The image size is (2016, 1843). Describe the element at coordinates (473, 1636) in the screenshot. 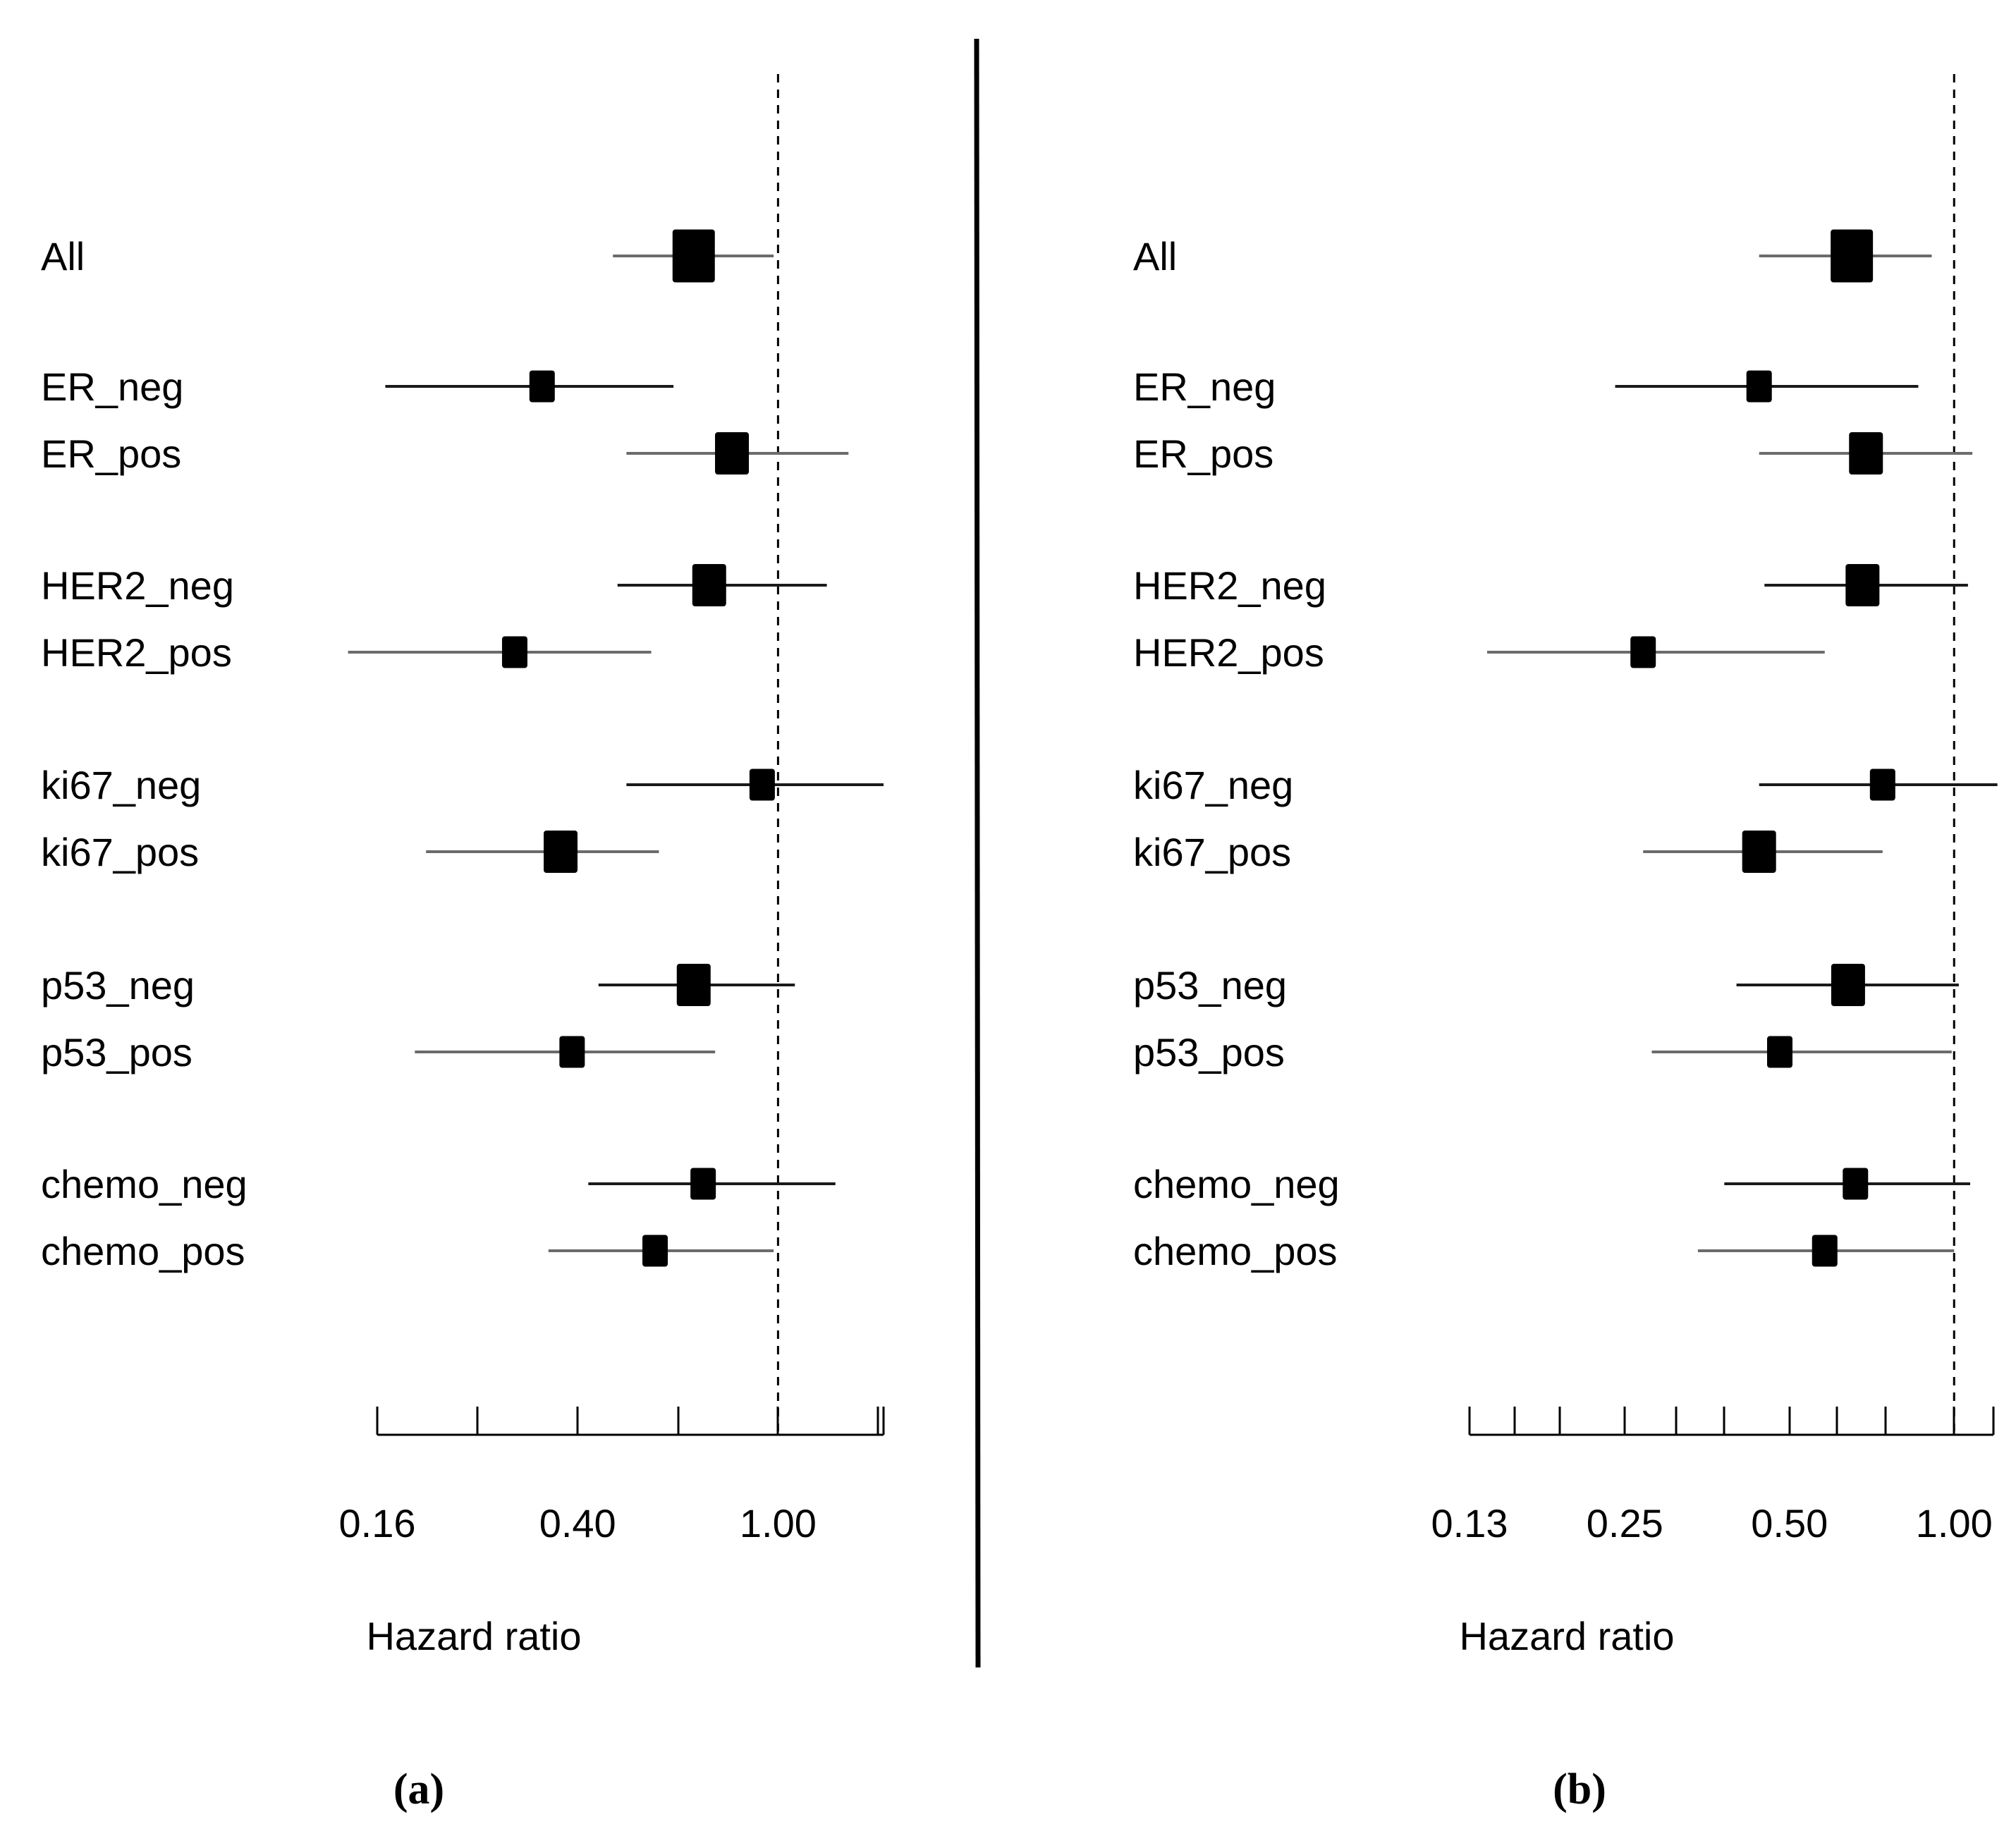

I see `panel-a-xlabel: Hazard ratio` at that location.